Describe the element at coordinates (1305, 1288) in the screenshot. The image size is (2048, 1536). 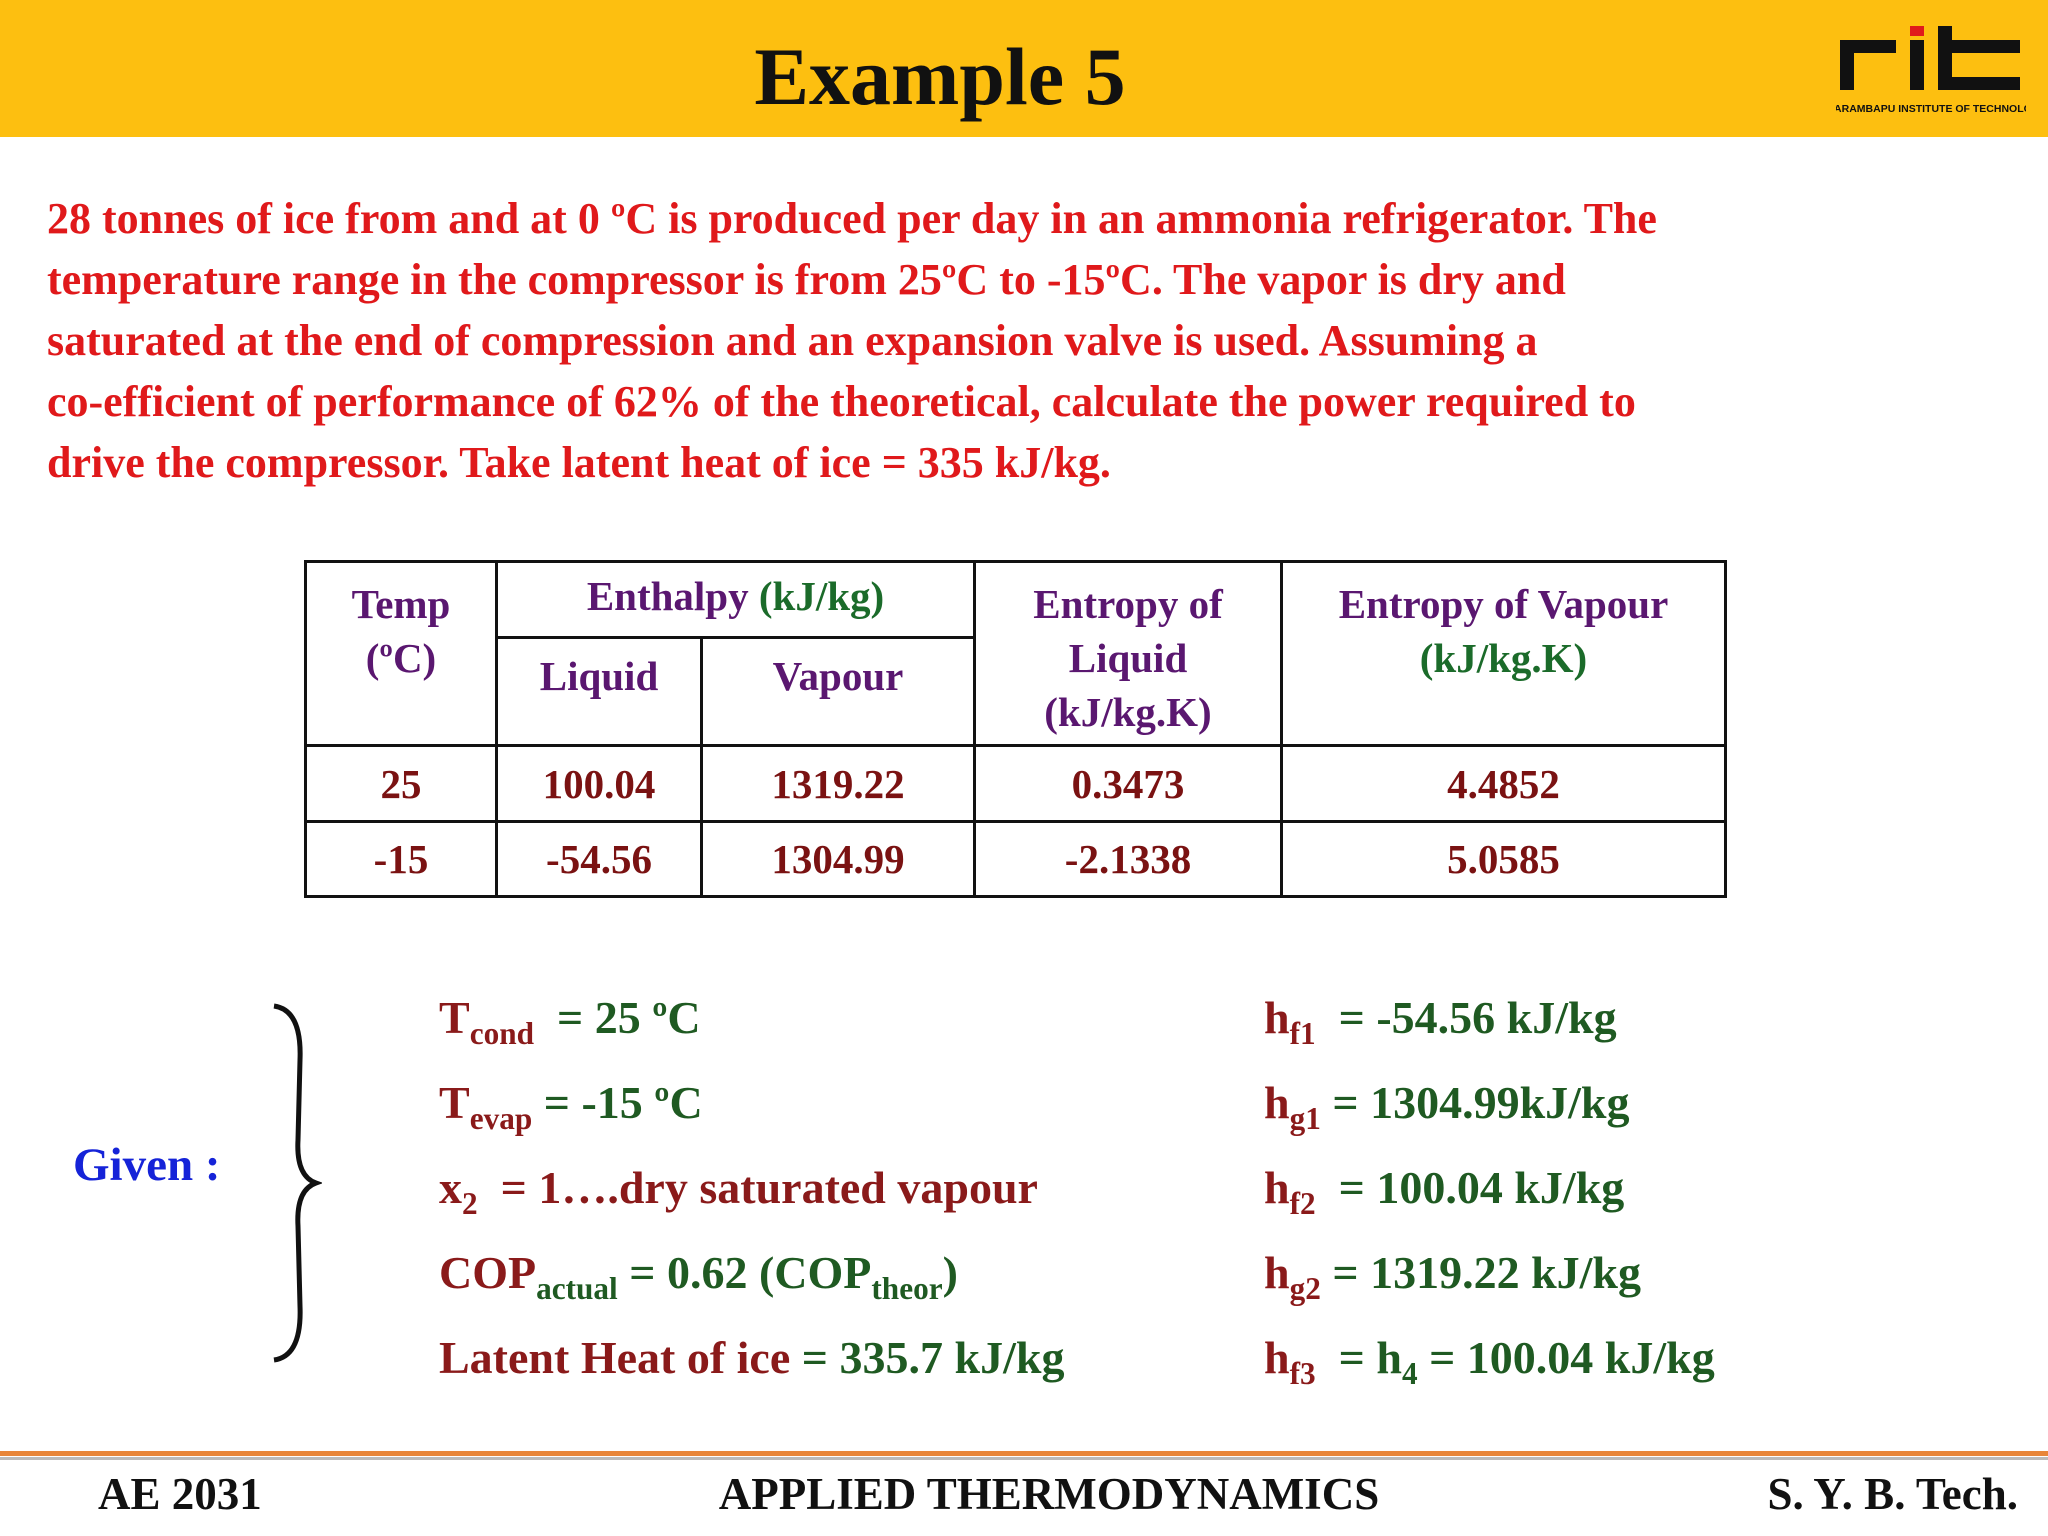
I see `given-segment: g2` at that location.